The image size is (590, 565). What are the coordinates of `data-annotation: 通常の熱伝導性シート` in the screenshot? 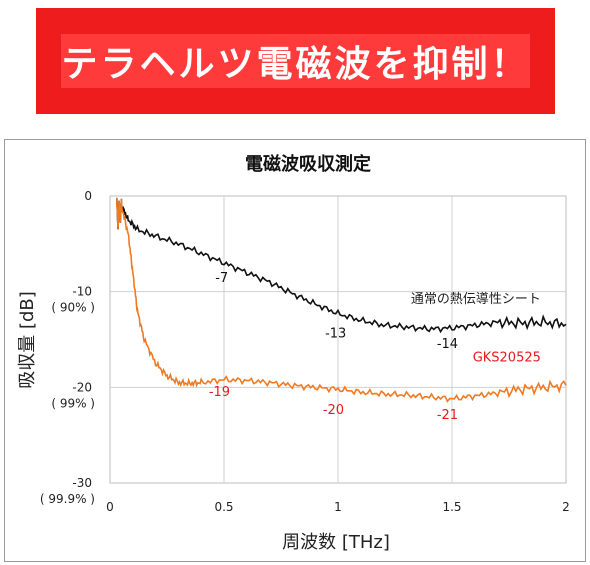 It's located at (476, 299).